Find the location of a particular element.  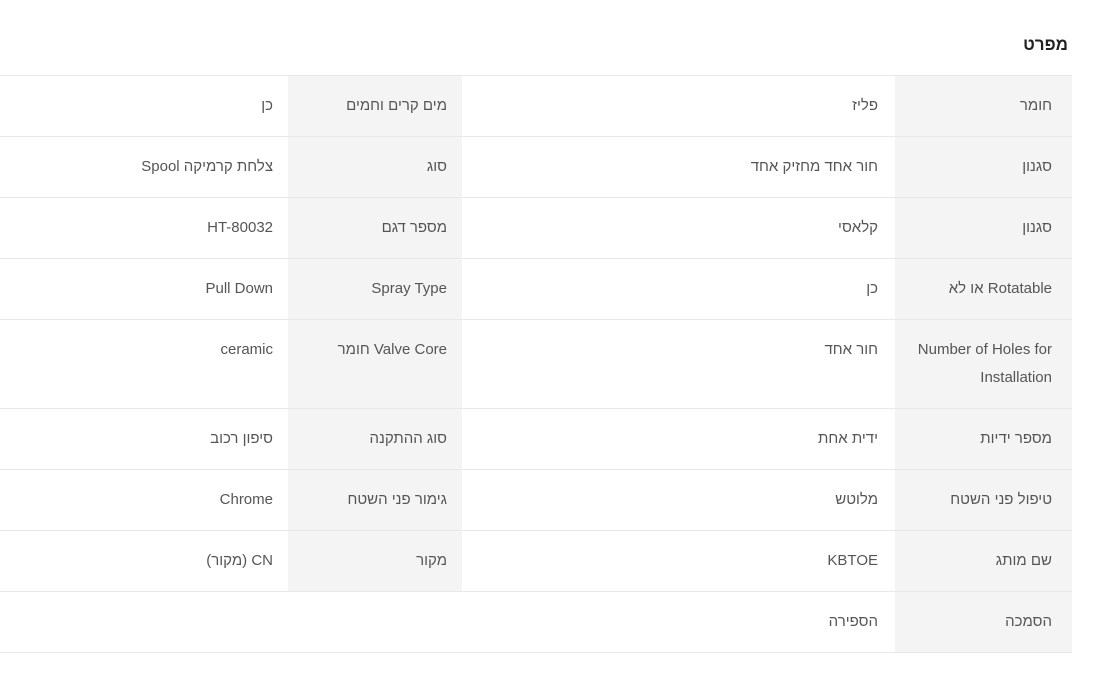

spec-value: CN (מקור) is located at coordinates (239, 560).